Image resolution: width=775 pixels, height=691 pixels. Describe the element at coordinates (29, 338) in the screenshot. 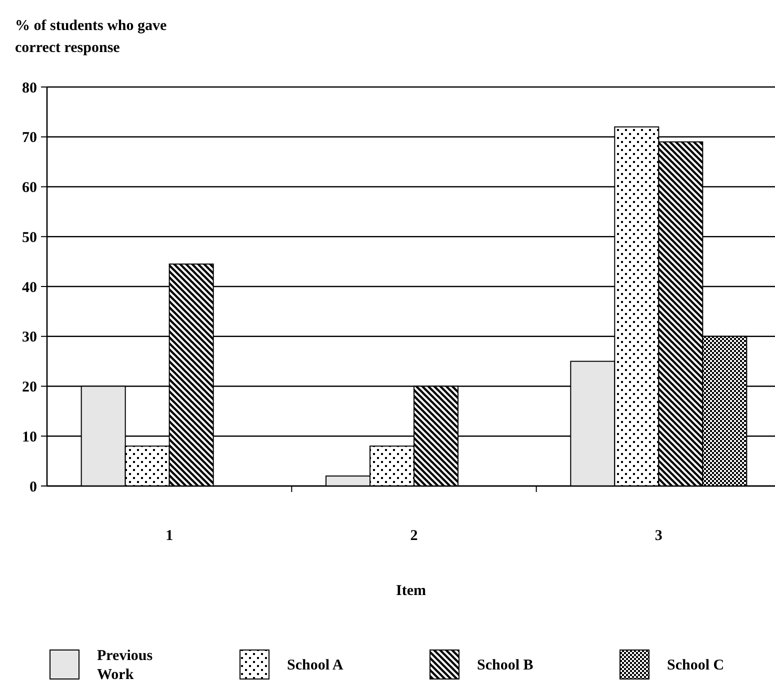

I see `y-tick-label: 30` at that location.